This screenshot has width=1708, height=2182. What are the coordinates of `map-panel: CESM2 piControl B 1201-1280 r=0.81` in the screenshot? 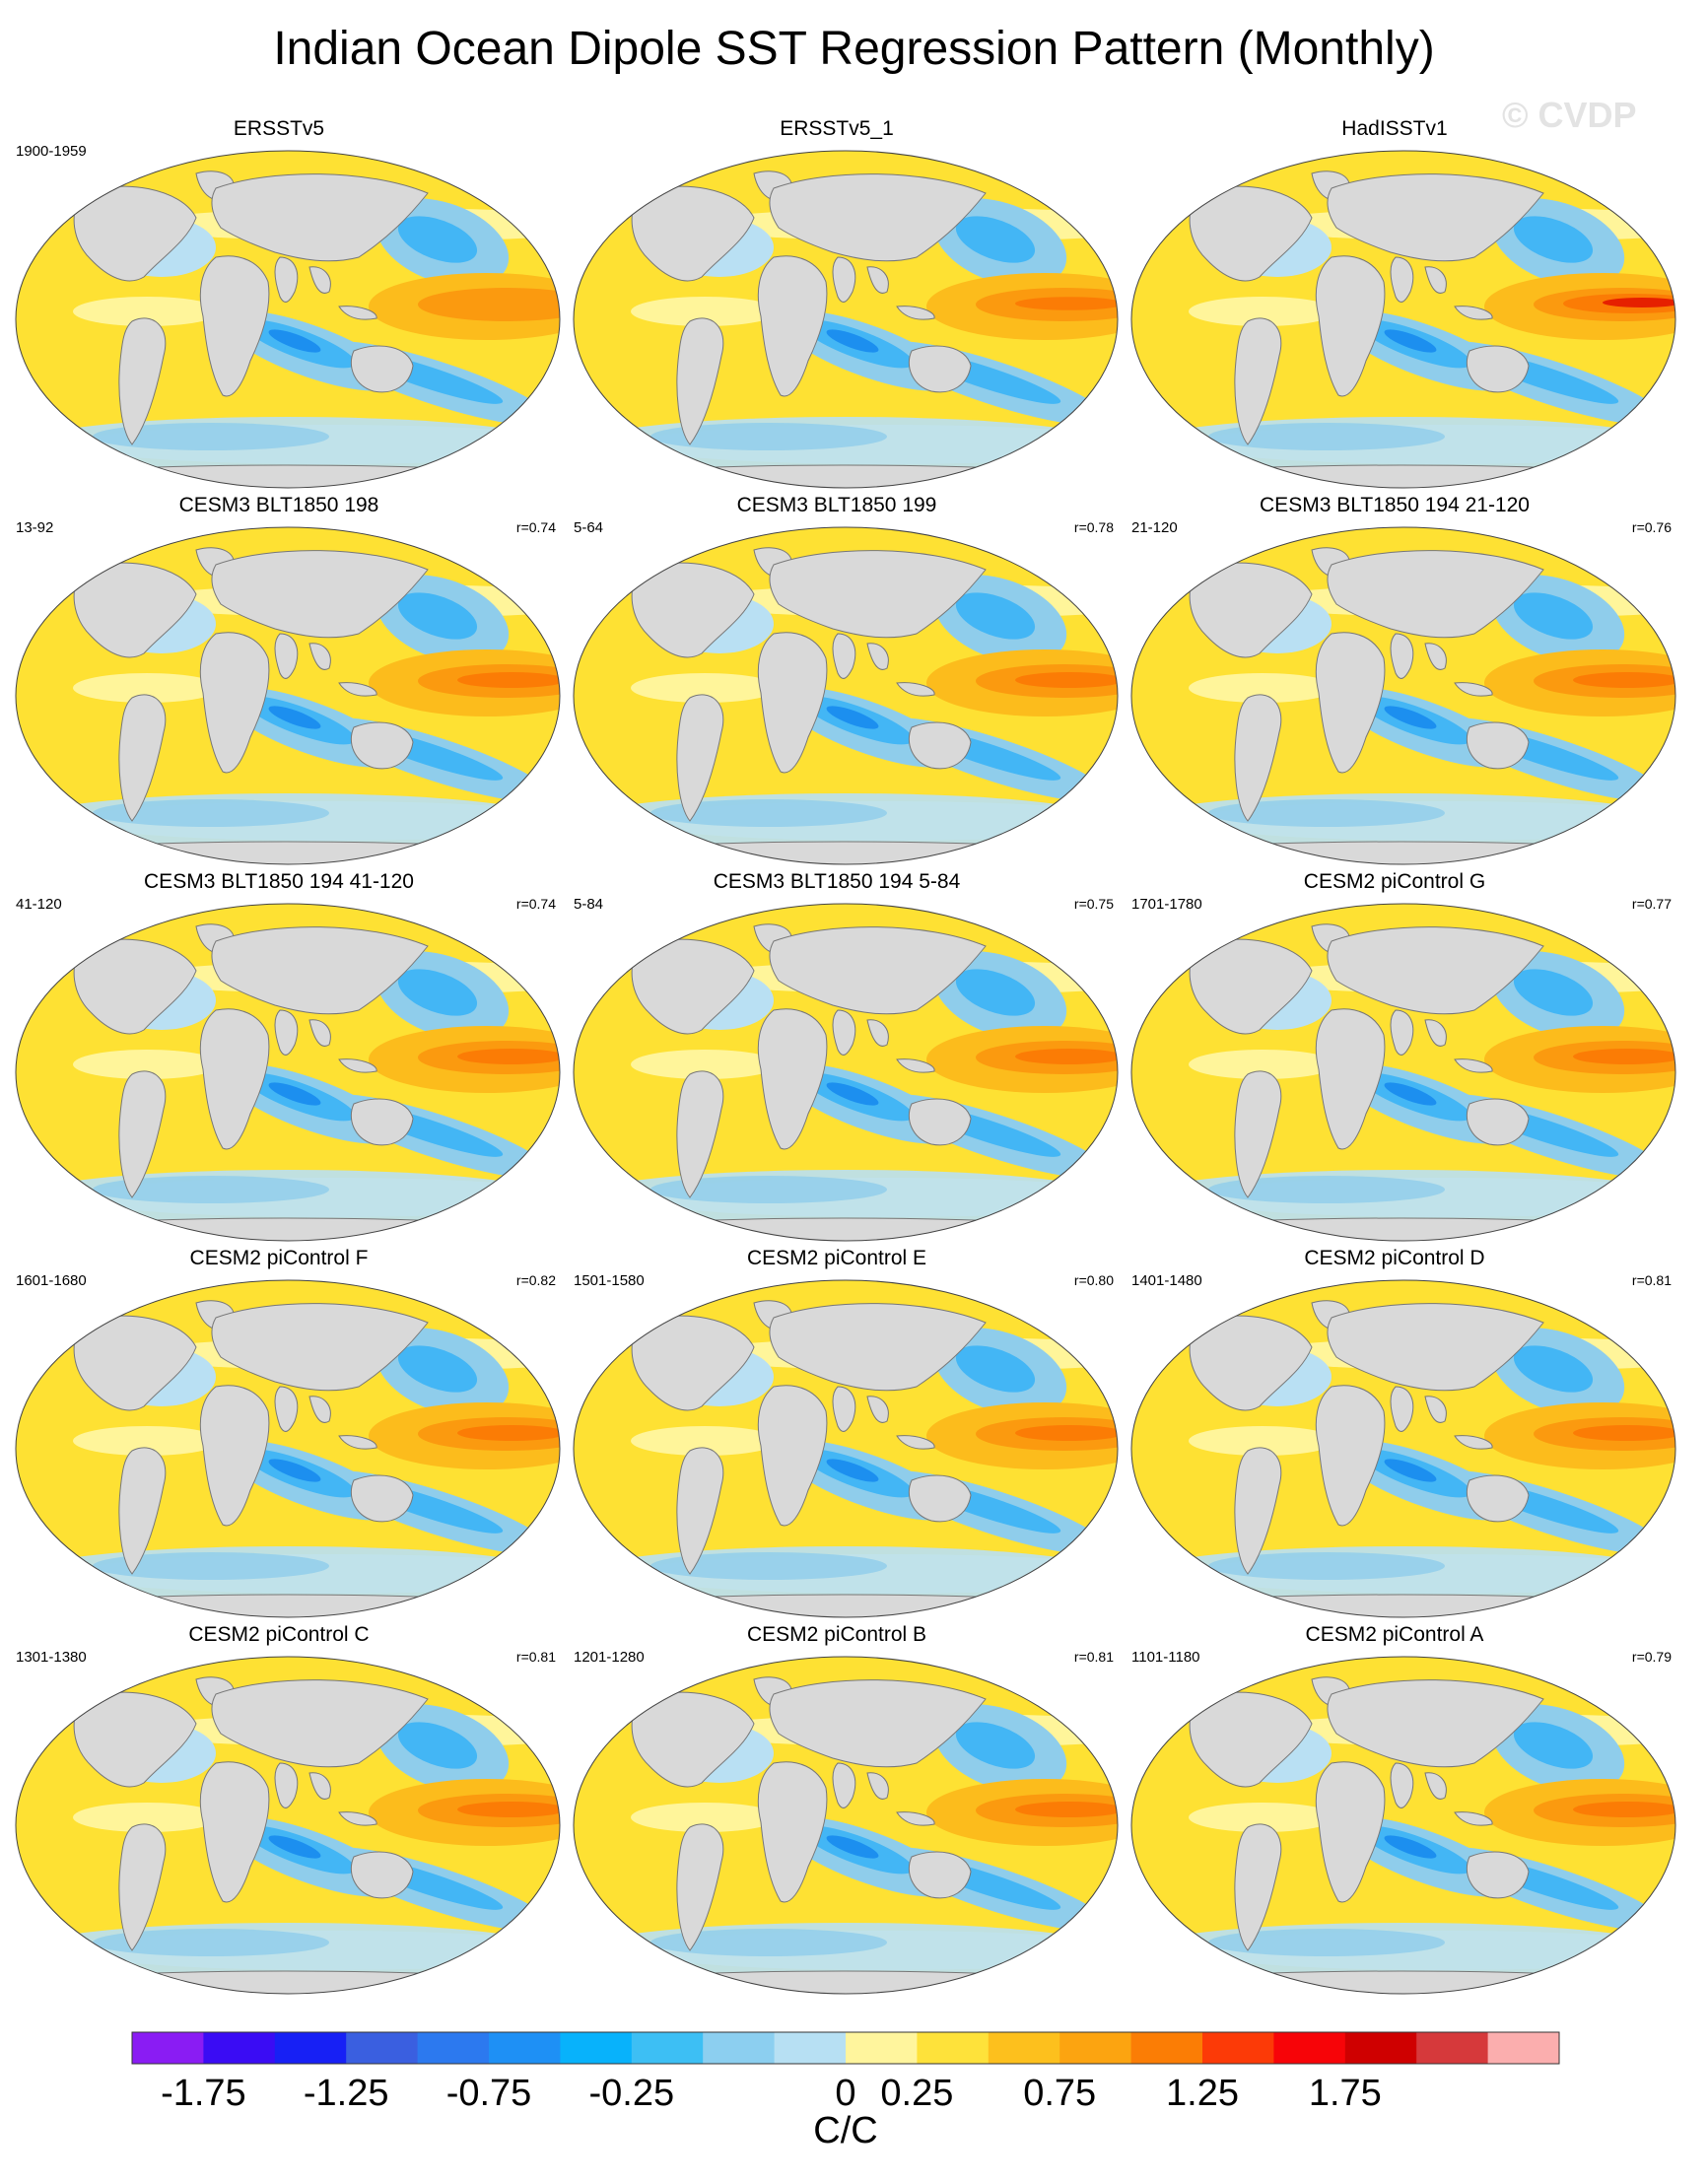 It's located at (839, 1811).